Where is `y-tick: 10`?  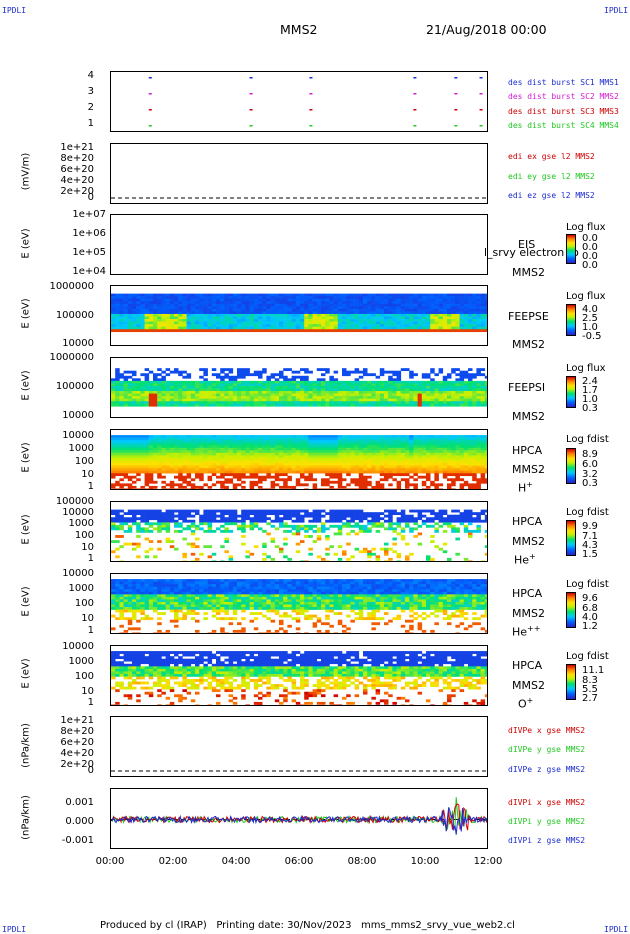 y-tick: 10 is located at coordinates (87, 547).